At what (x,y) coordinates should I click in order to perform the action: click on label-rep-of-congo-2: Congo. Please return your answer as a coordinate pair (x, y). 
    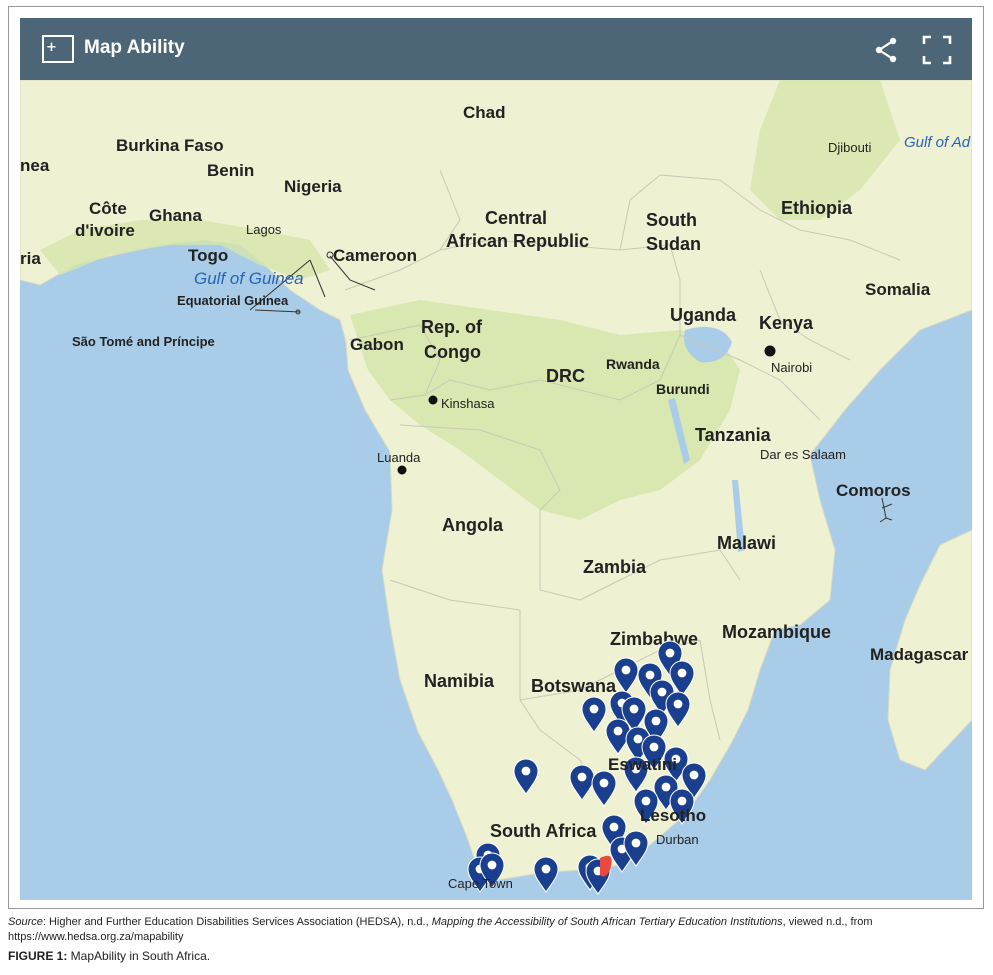
    Looking at the image, I should click on (452, 352).